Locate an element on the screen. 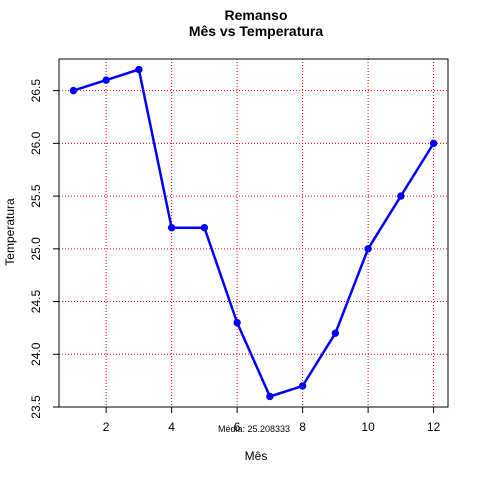 The image size is (480, 480). chart-subtitle: Mês vs Temperatura is located at coordinates (256, 31).